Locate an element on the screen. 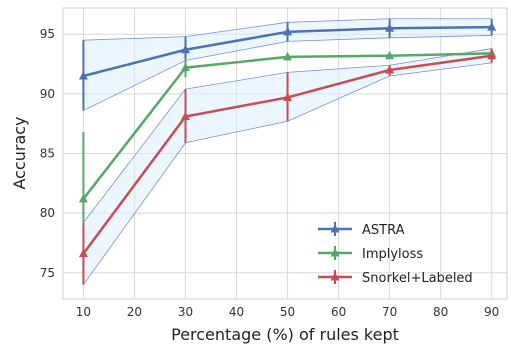  y-tick-label: 95 is located at coordinates (47, 34).